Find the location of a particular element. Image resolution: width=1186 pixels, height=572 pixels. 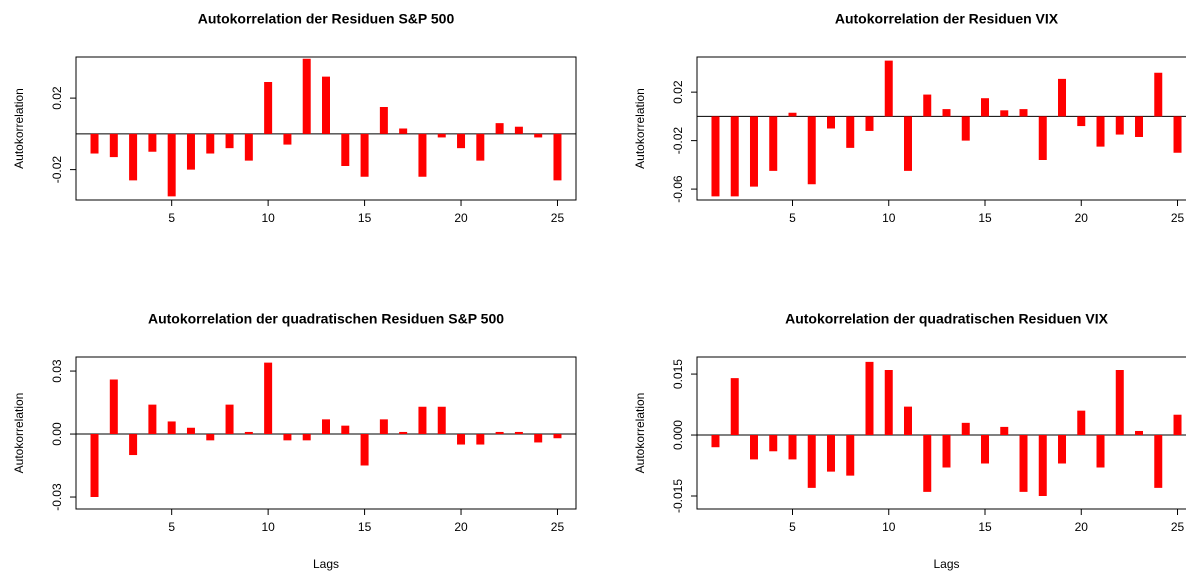

y-tick-label: -0.015 is located at coordinates (678, 496).